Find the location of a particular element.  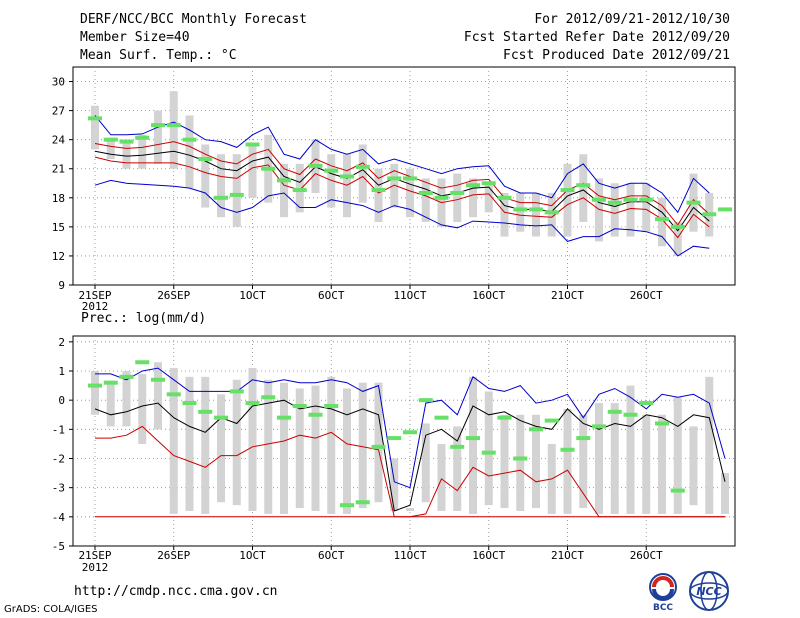

y-tick-label: 12 is located at coordinates (58, 256).